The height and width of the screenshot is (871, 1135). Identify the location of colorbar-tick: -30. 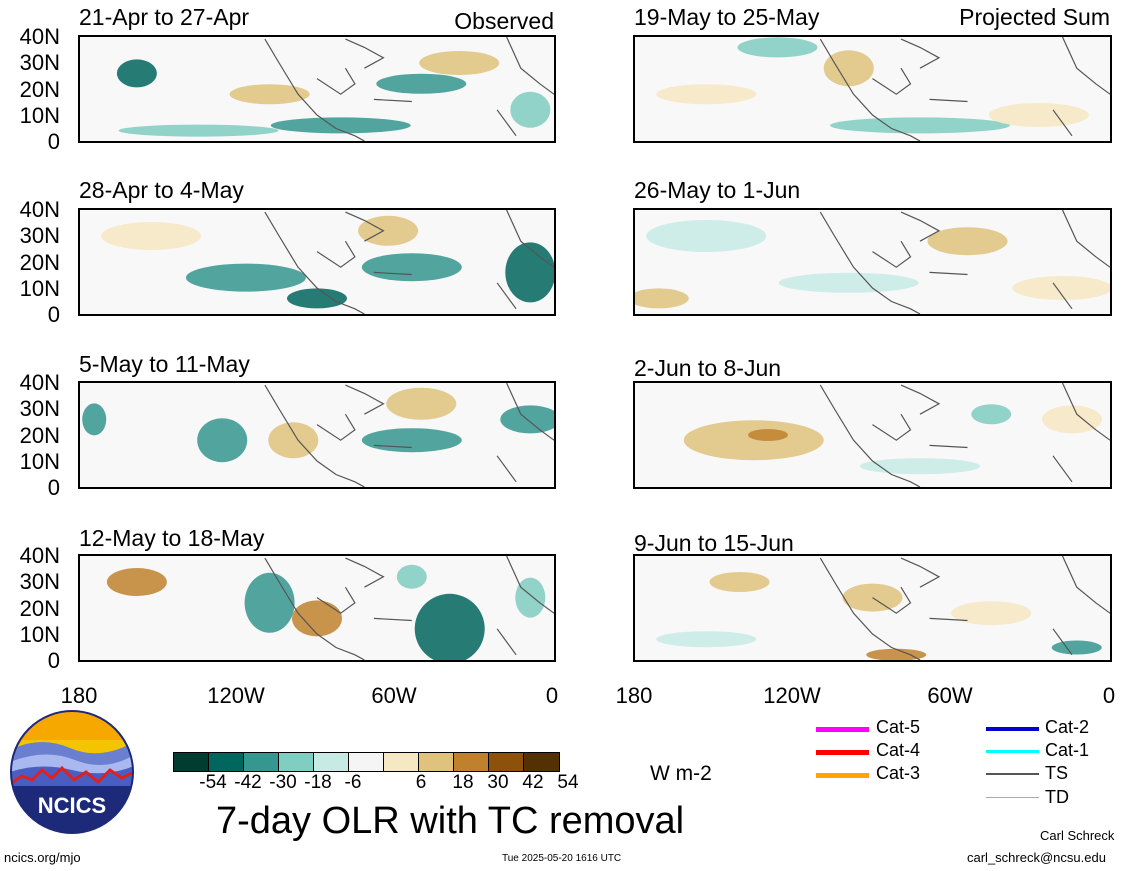
(283, 782).